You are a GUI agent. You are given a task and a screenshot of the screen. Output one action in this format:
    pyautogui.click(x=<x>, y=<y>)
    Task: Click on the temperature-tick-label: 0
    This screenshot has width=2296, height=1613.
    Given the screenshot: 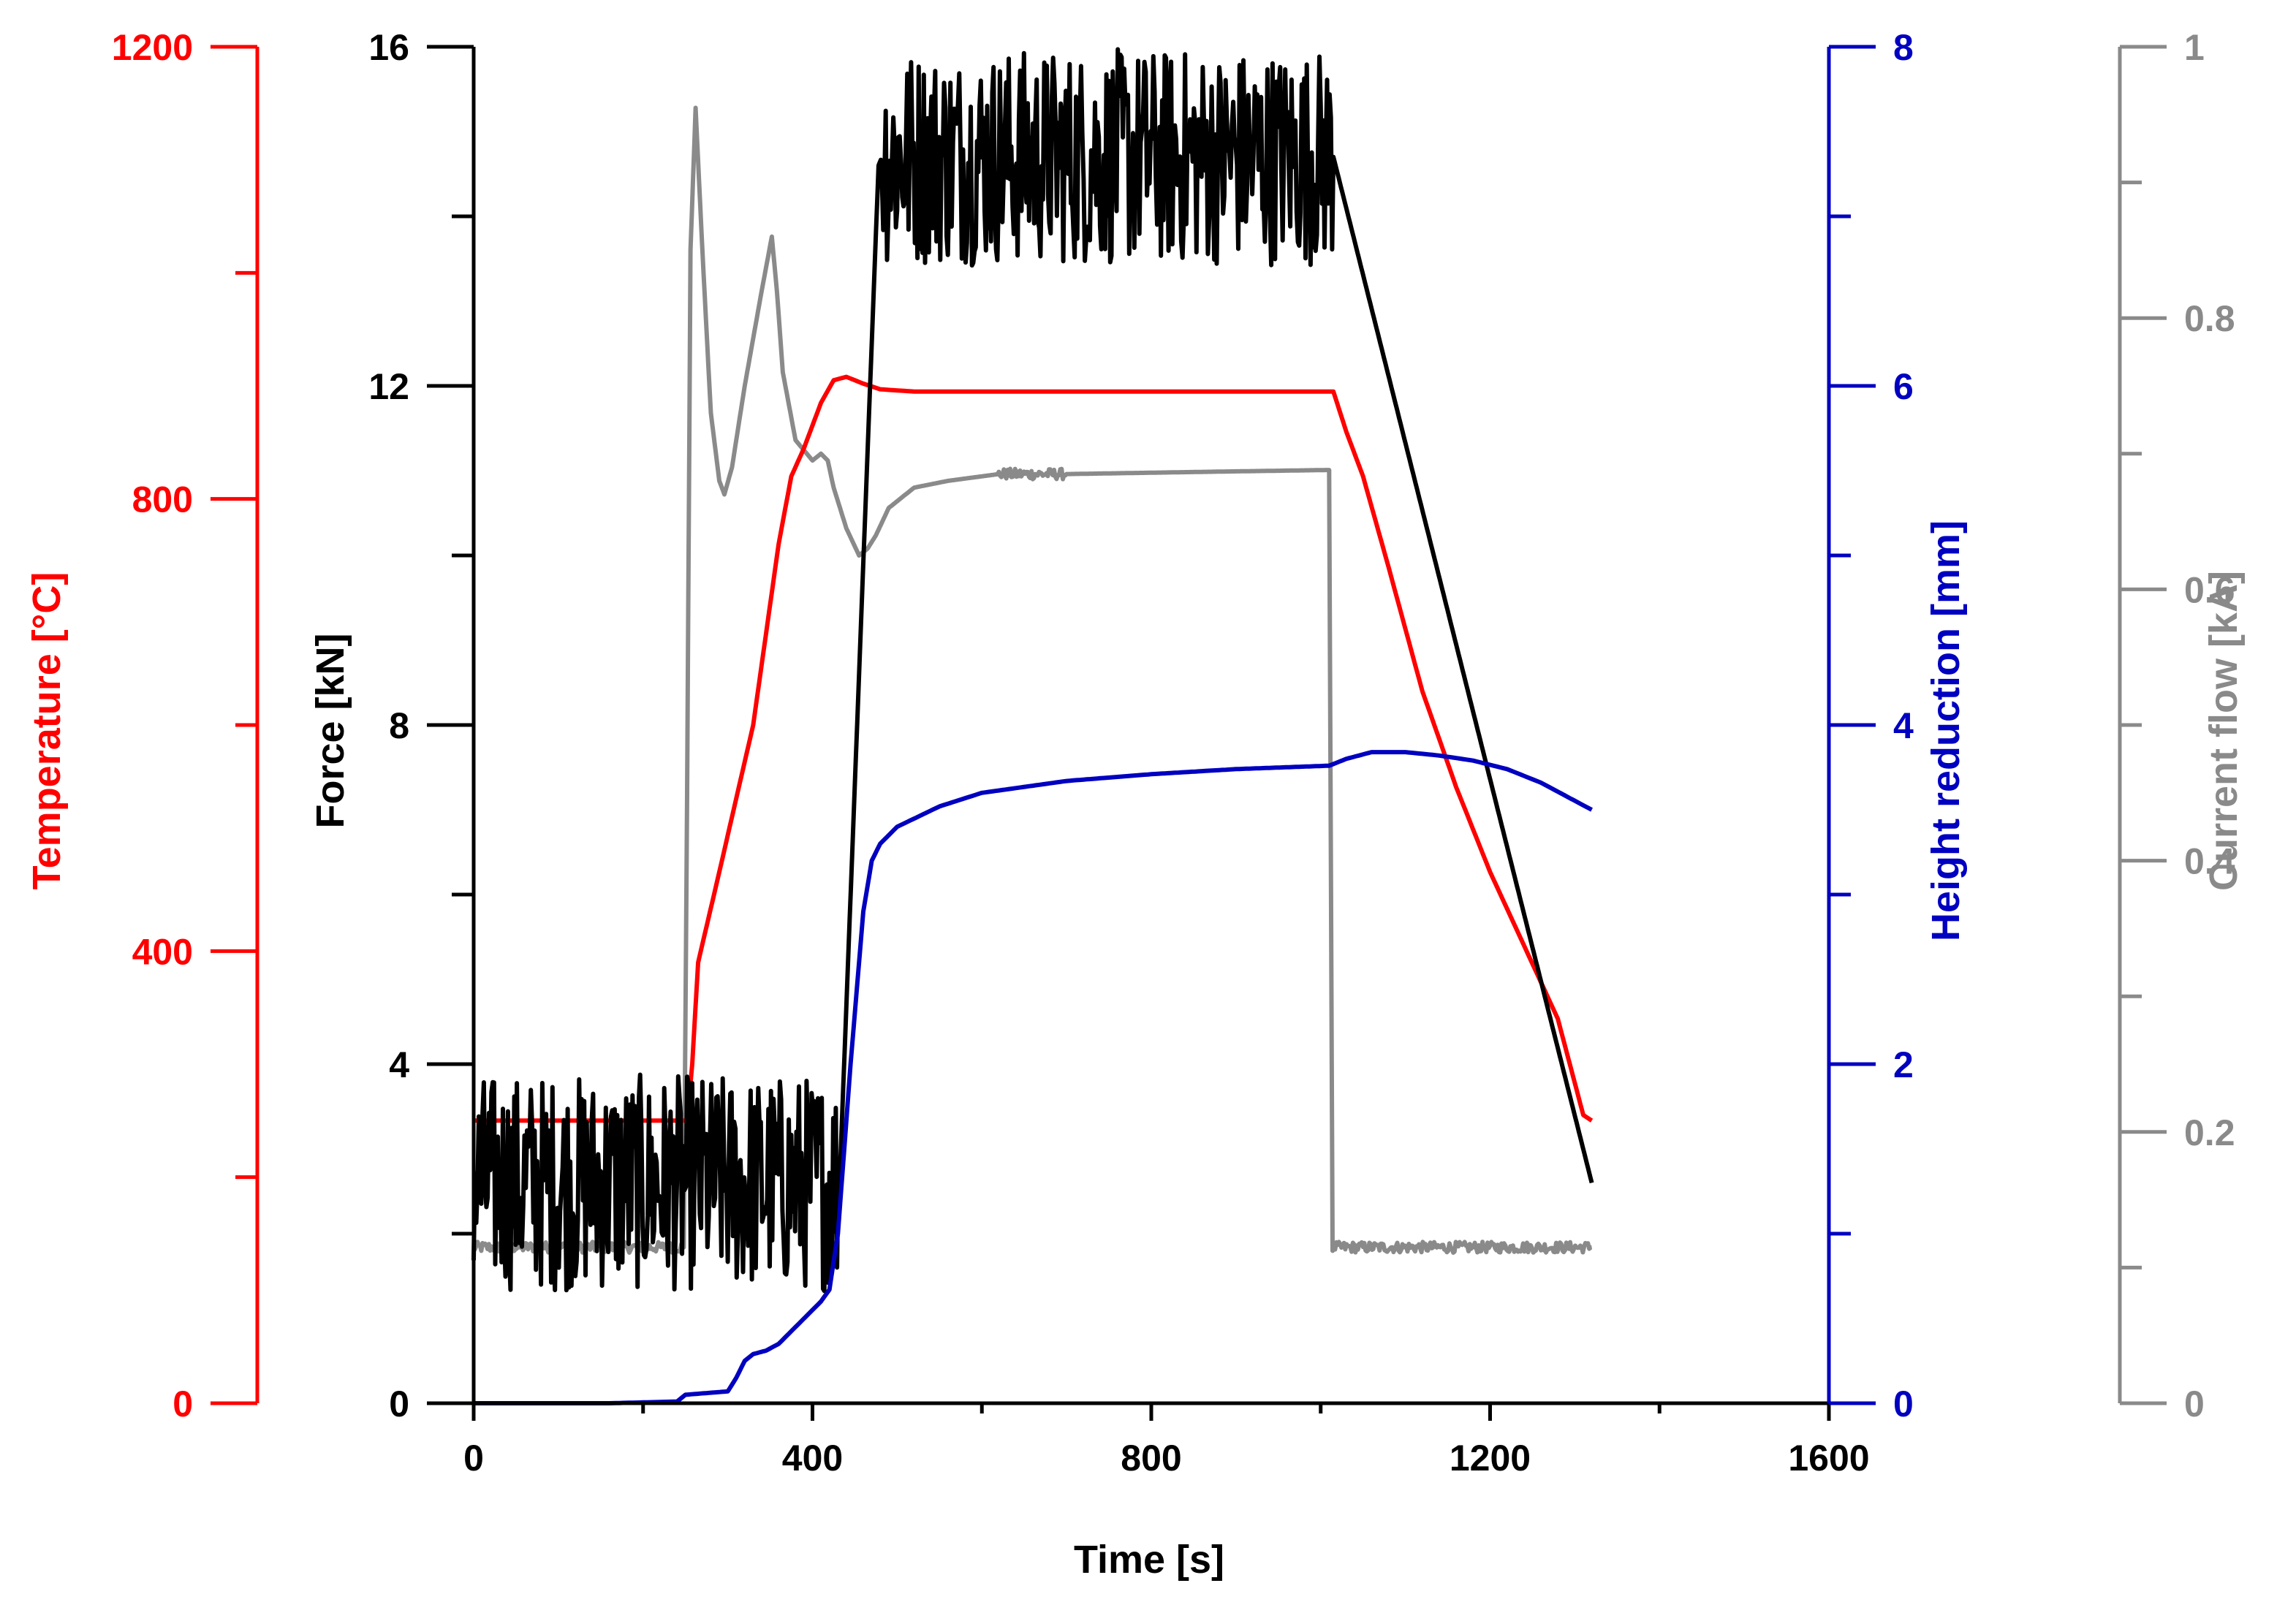 What is the action you would take?
    pyautogui.click(x=183, y=1404)
    